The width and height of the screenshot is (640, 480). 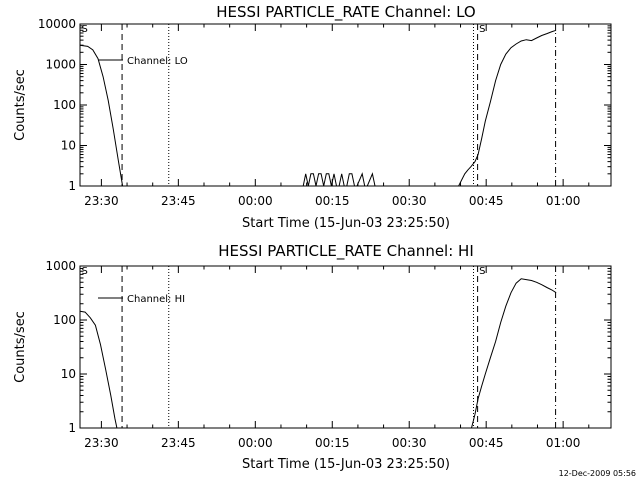 I want to click on x-tick-label-lo: 00:45, so click(x=486, y=201).